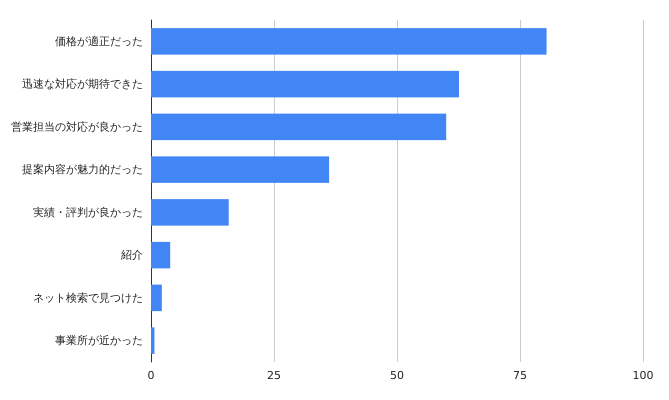  I want to click on y-tick-label: 提案内容が魅力的だった, so click(82, 169).